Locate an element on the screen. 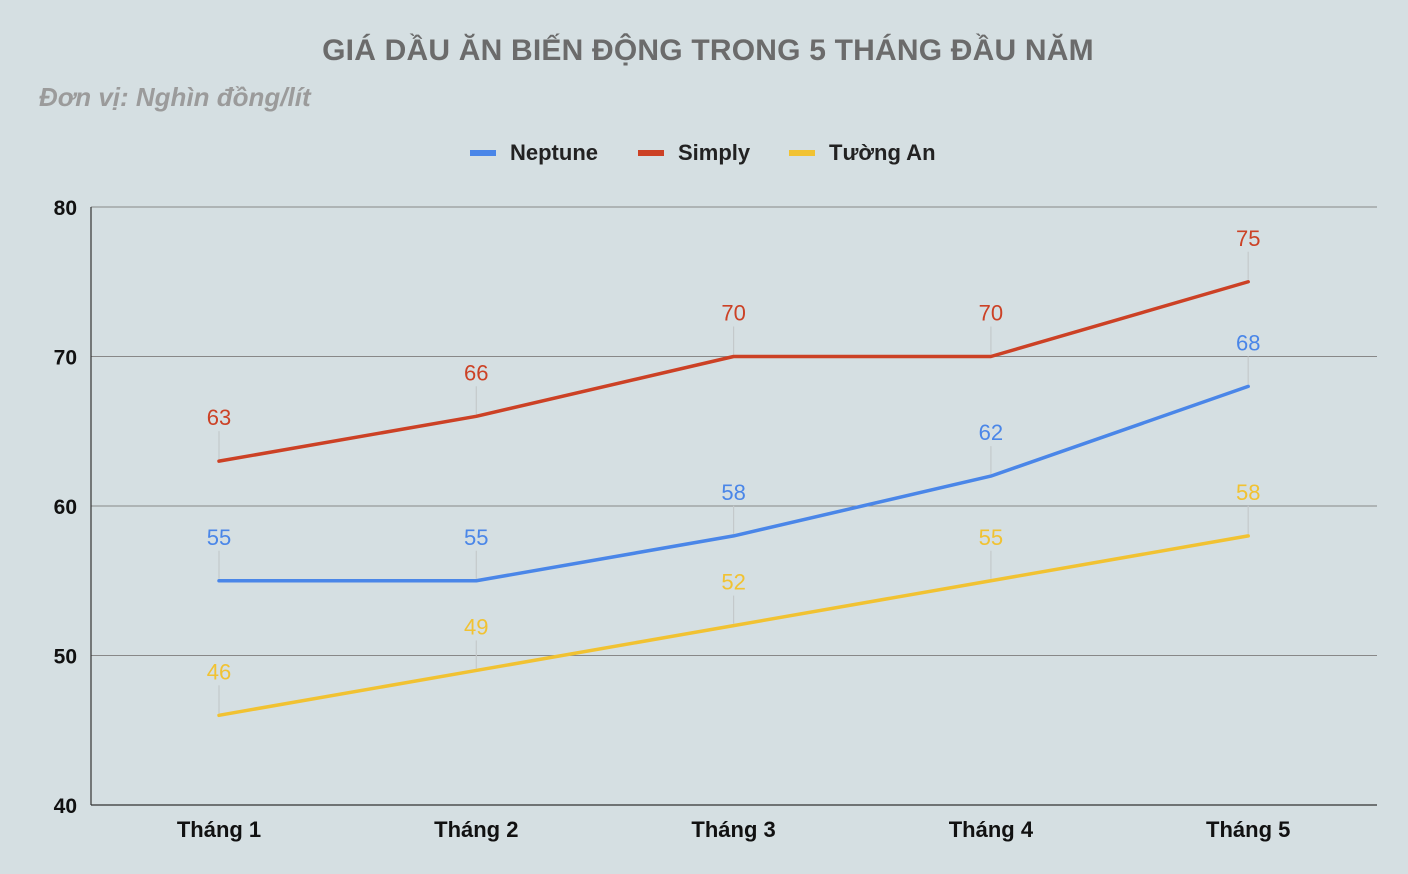 The height and width of the screenshot is (874, 1408). data-label: 52 is located at coordinates (733, 582).